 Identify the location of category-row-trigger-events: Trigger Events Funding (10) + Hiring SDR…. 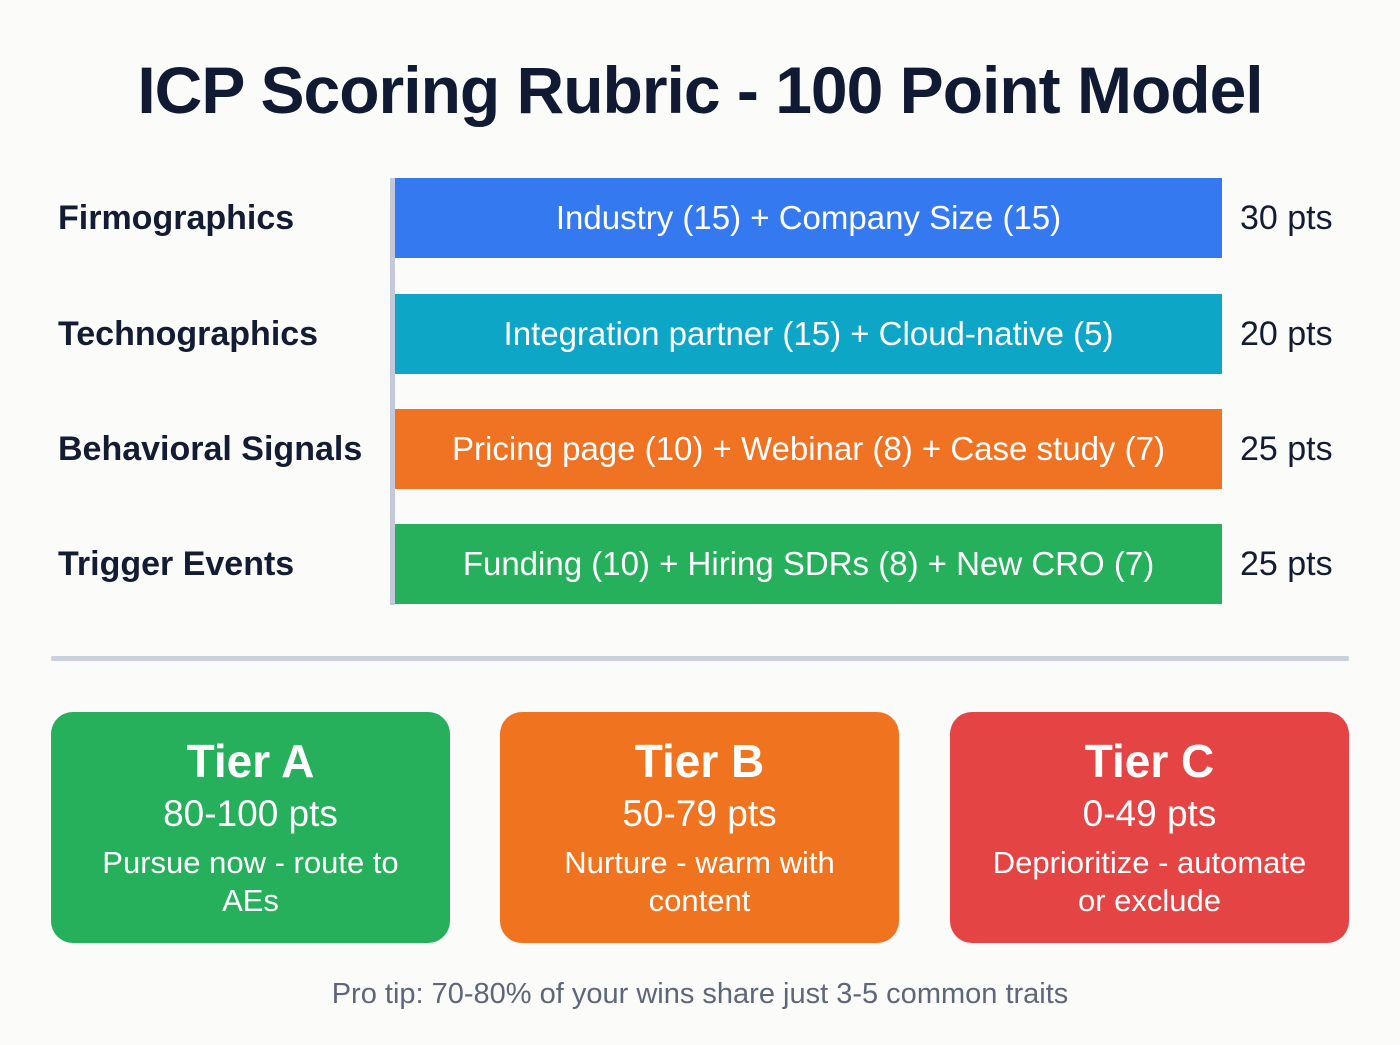
(700, 564).